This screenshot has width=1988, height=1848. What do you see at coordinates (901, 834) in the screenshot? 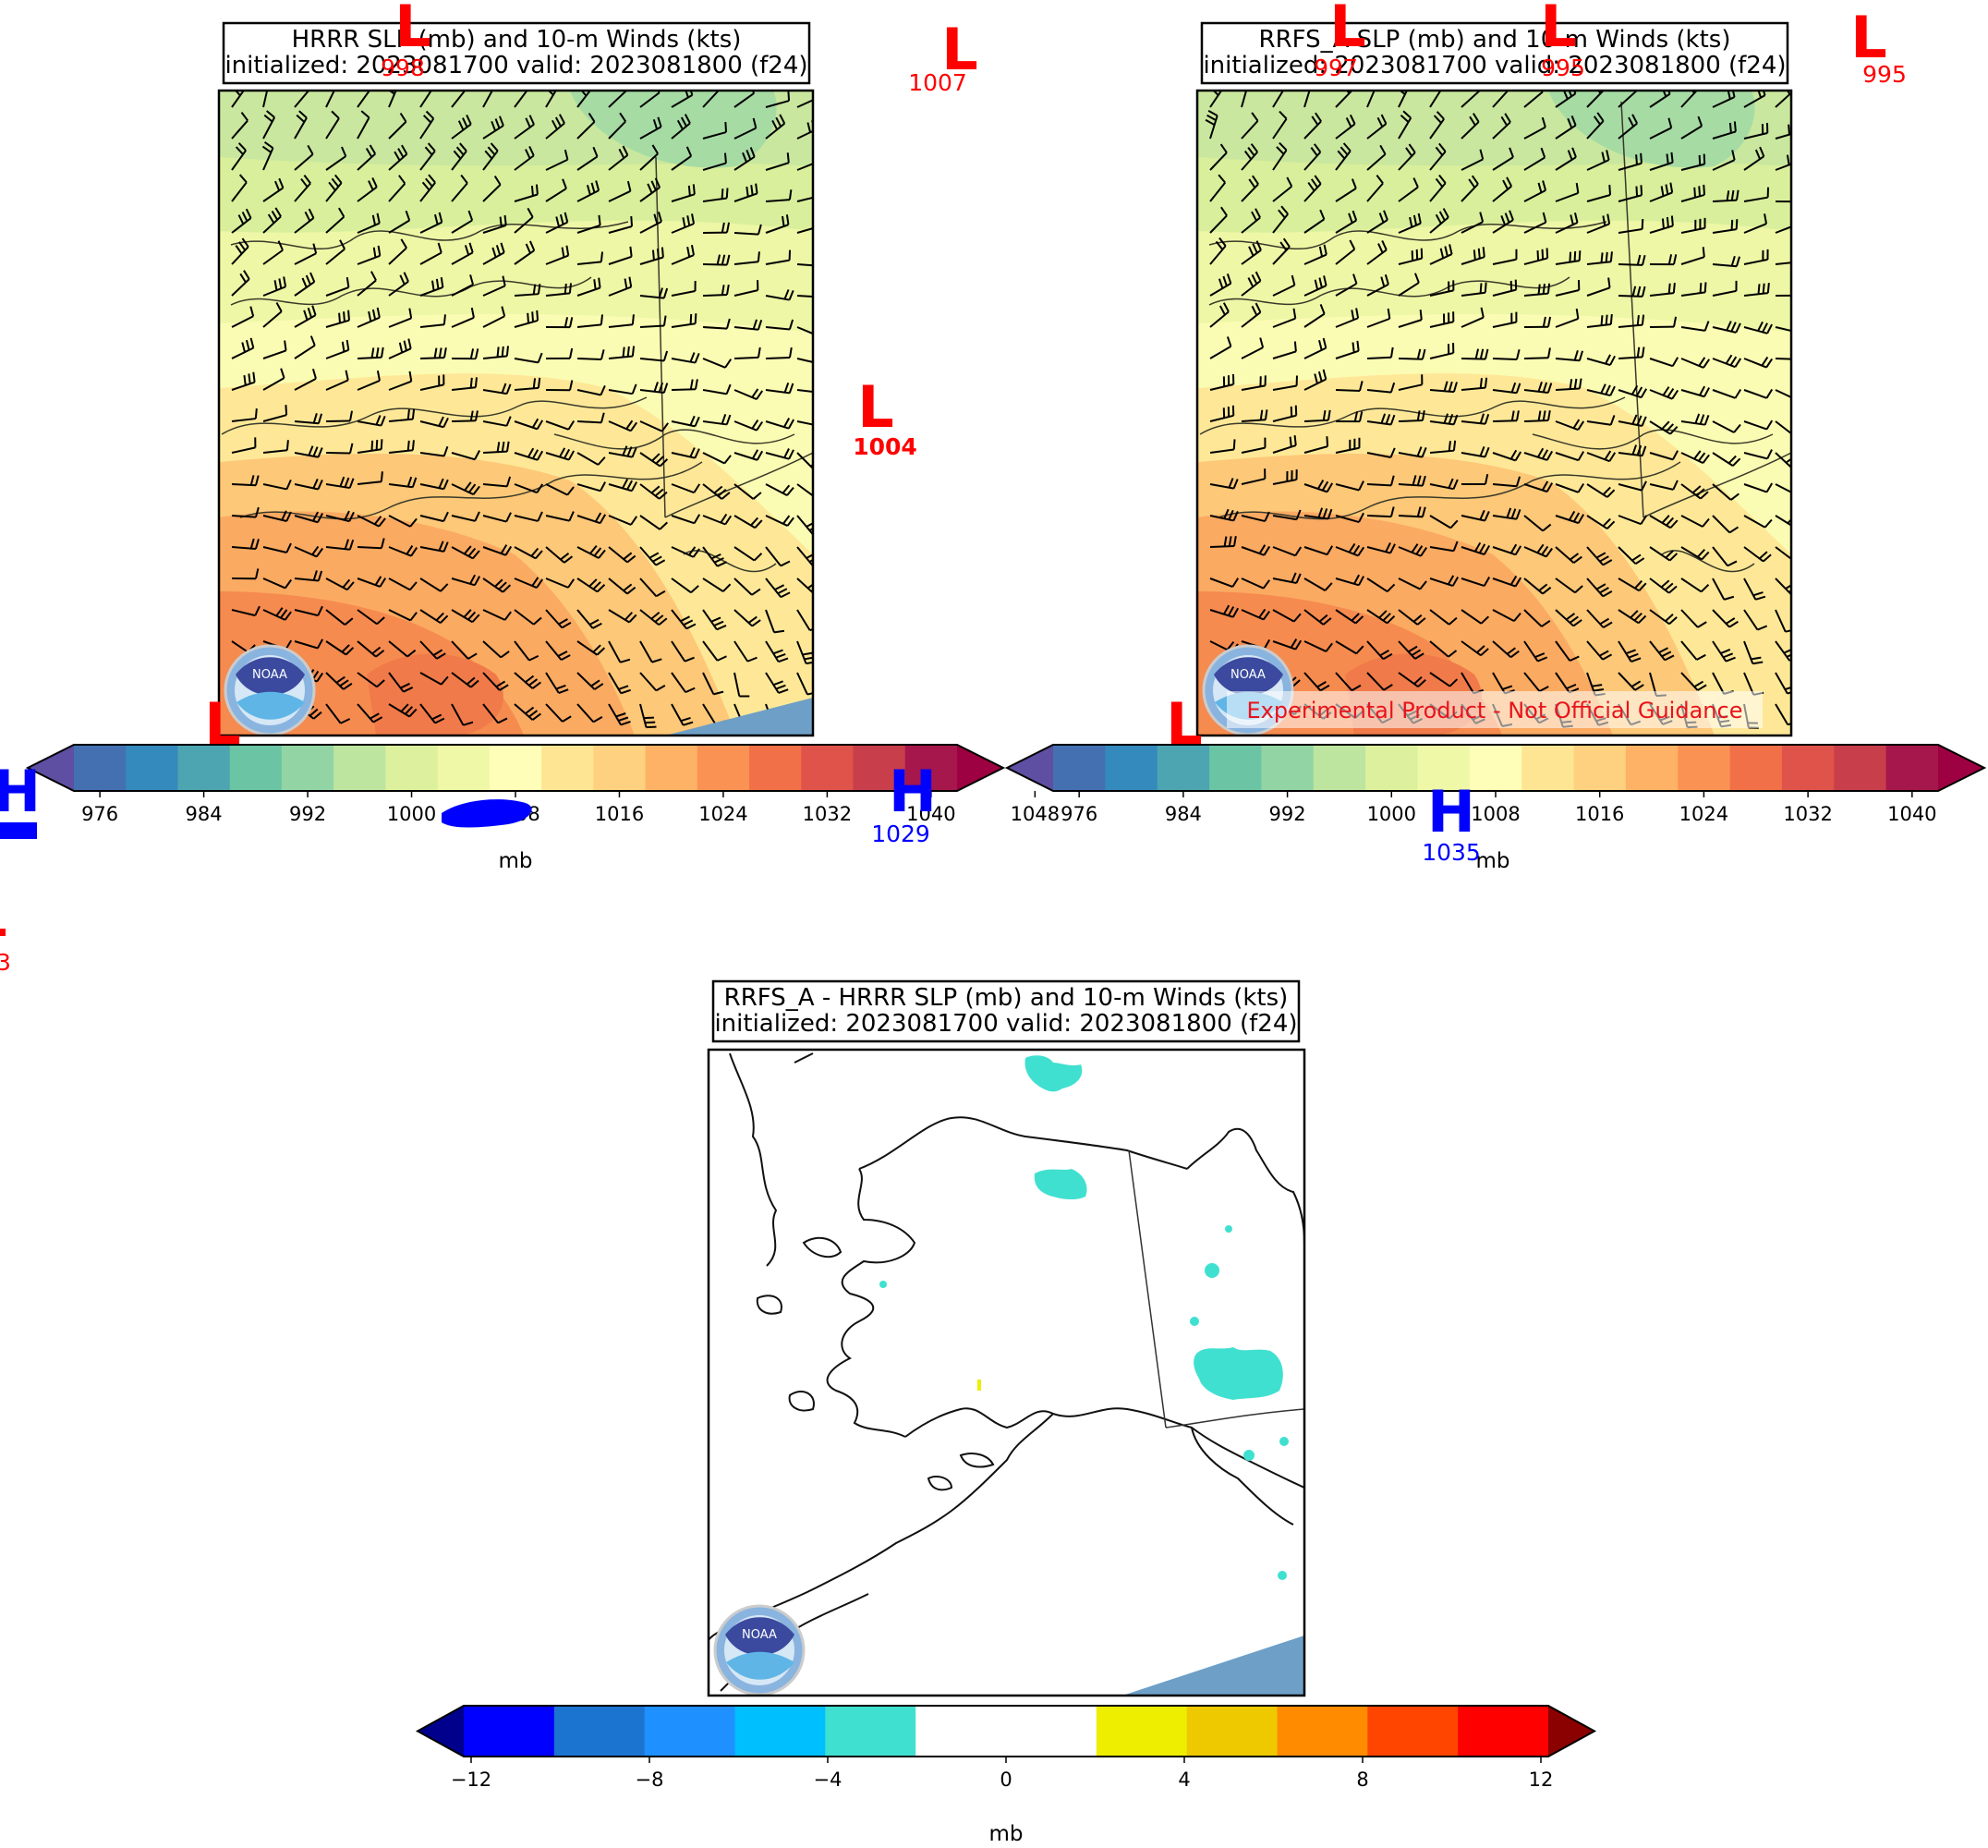
I see `pressure-center-value: 1029` at bounding box center [901, 834].